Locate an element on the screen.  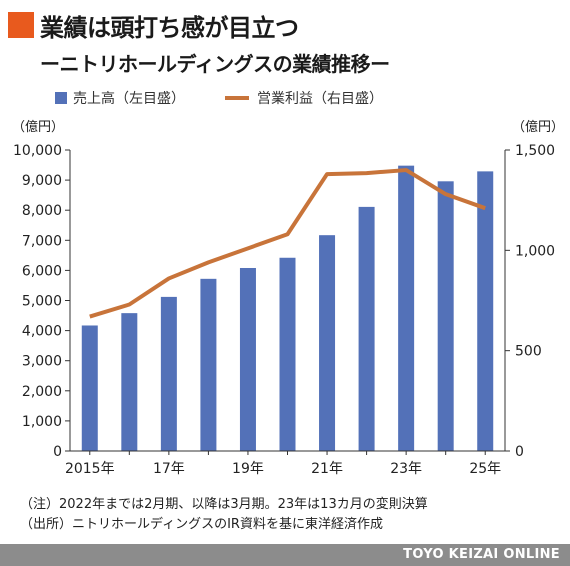
right-tick-label: 1,000 is located at coordinates (535, 251).